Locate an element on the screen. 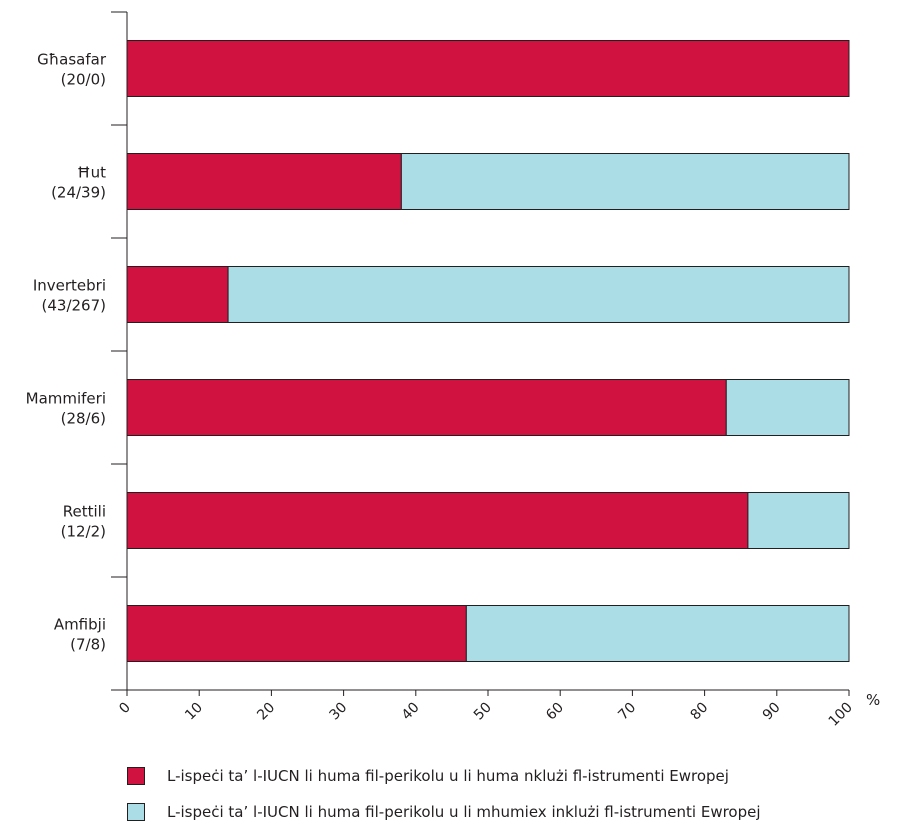 This screenshot has height=838, width=920. x-tick-label-3: 30 is located at coordinates (339, 712).